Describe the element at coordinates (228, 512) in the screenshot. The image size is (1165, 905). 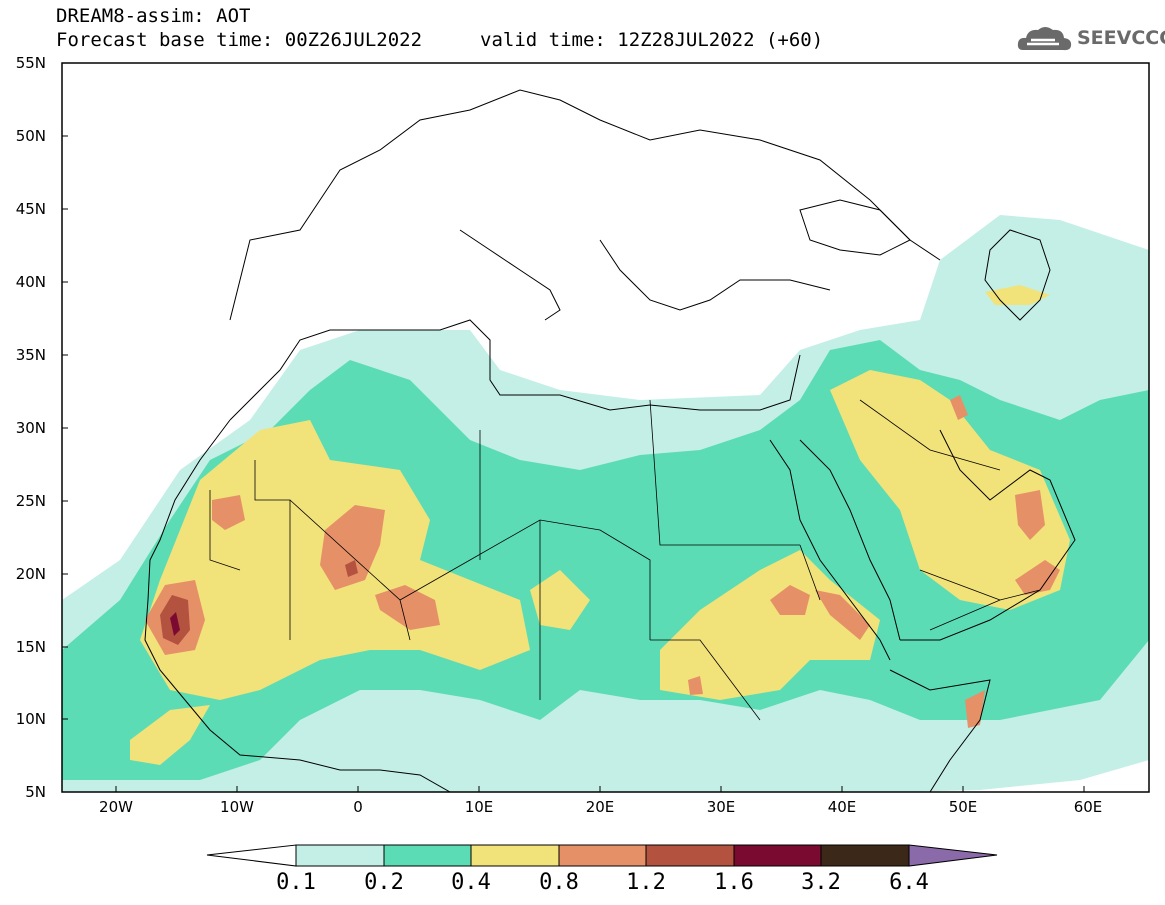
I see `aot-contour-0.8-mauritania` at that location.